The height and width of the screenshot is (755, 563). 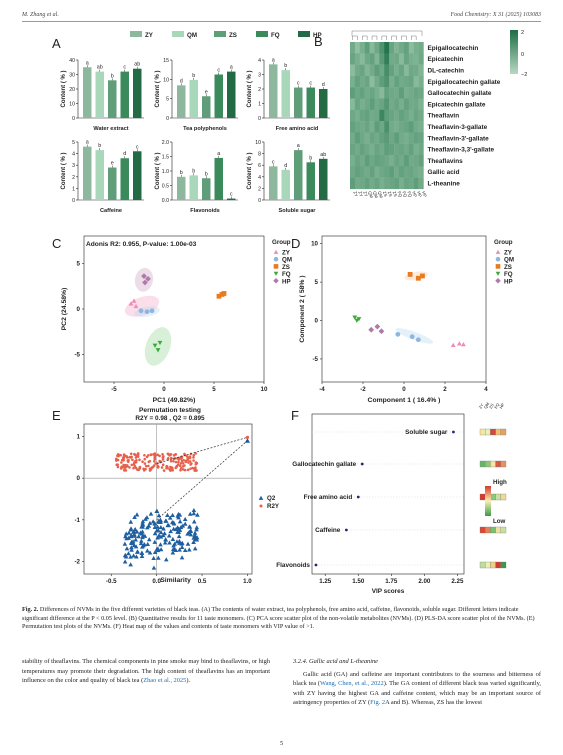 I want to click on legend-swatch-fq, so click(x=262, y=34).